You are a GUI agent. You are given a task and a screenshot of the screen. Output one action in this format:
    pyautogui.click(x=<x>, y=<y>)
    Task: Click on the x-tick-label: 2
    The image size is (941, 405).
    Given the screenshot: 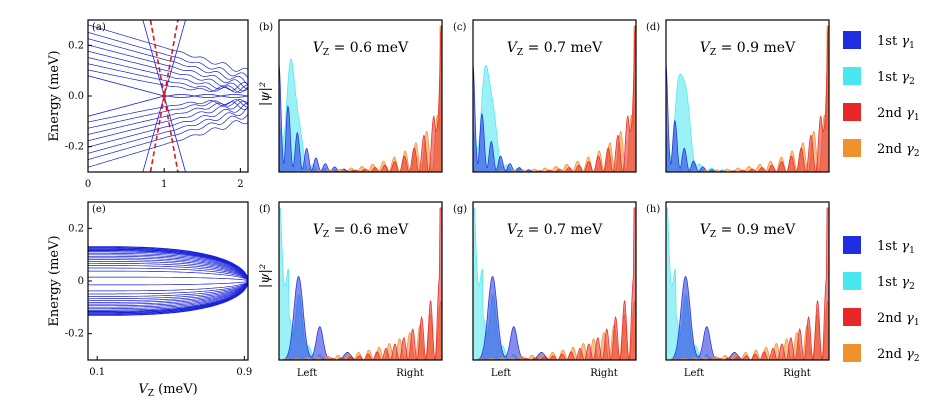 What is the action you would take?
    pyautogui.click(x=240, y=184)
    